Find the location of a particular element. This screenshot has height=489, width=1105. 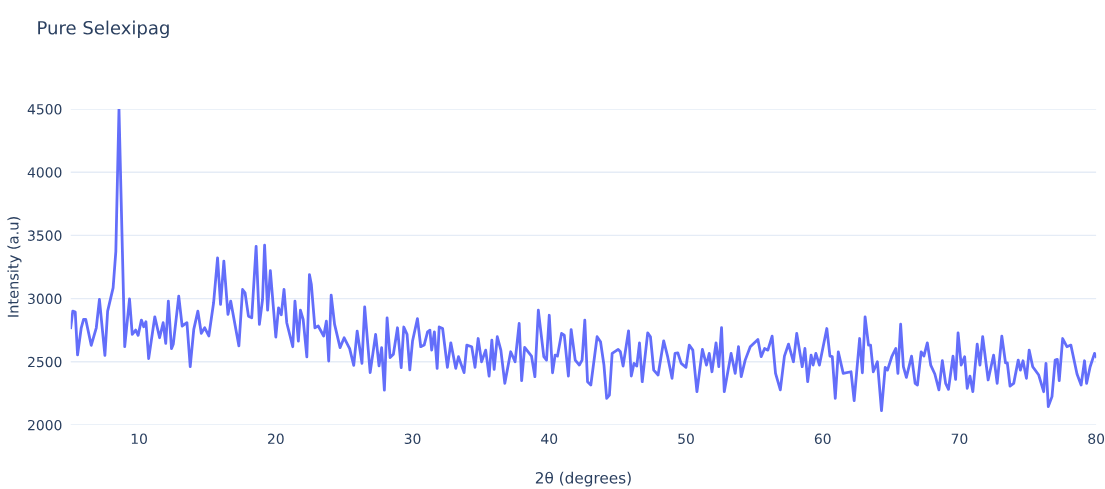

x-tick-label: 50 is located at coordinates (686, 439).